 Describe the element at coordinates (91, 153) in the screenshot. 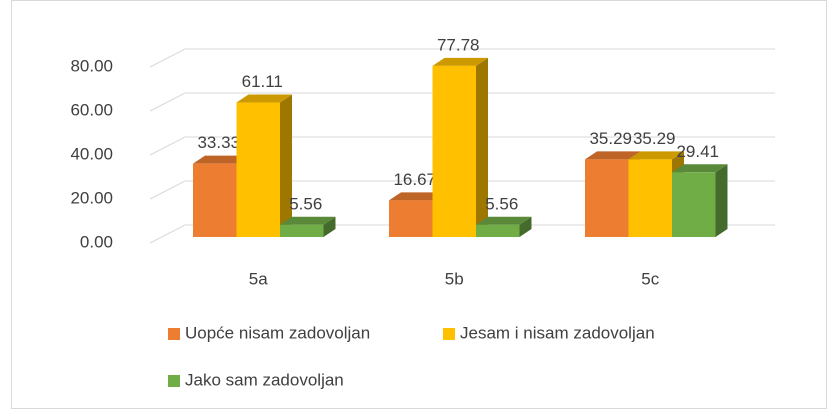

I see `y-tick-label: 40.00` at that location.